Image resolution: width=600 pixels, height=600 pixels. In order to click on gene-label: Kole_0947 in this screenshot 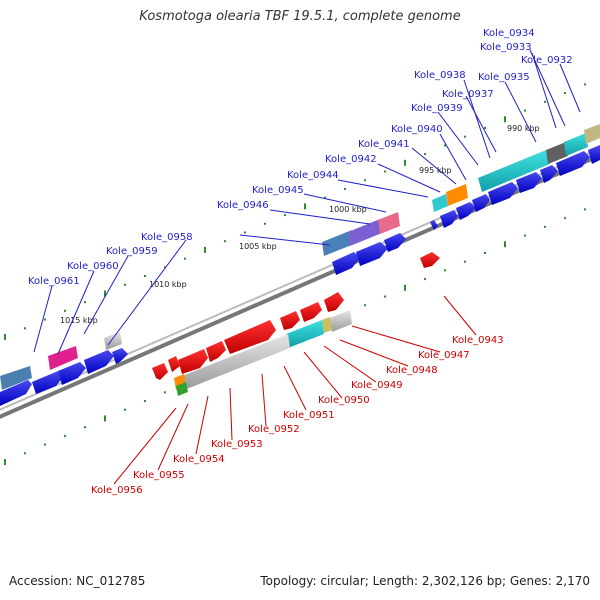, I will do `click(444, 355)`.